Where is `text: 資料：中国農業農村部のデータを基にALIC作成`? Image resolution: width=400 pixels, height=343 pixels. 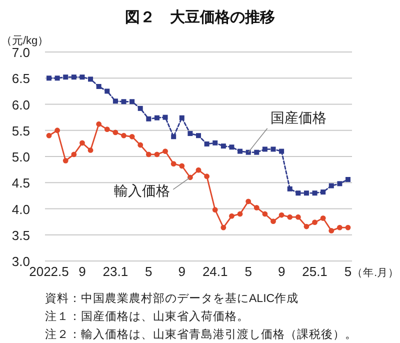
text: 資料：中国農業農村部のデータを基にALIC作成 is located at coordinates (172, 298).